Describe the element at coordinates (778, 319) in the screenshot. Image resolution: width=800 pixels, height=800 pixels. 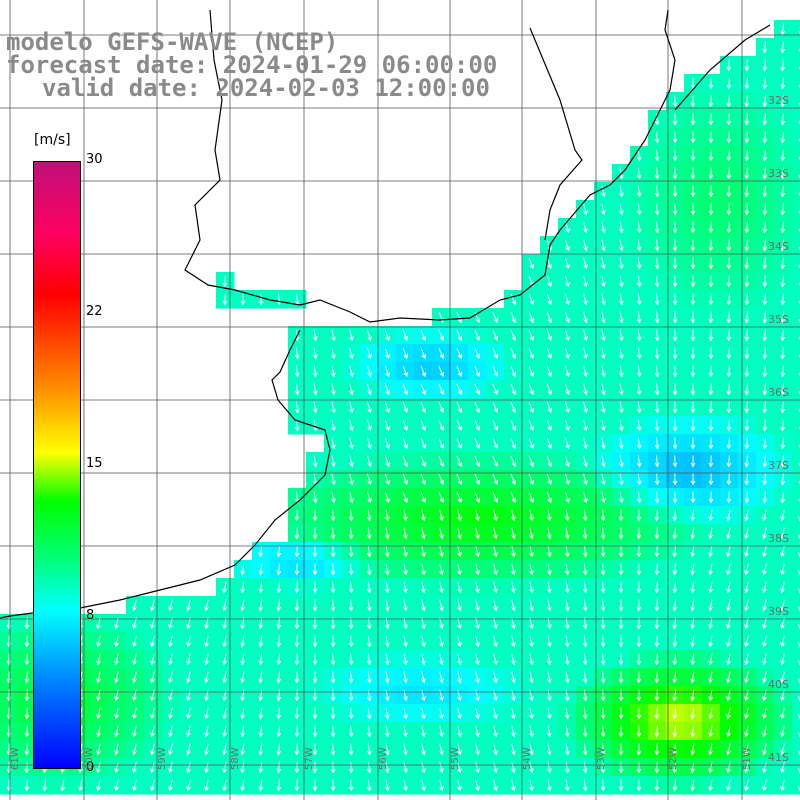
I see `lat-label: 35S` at that location.